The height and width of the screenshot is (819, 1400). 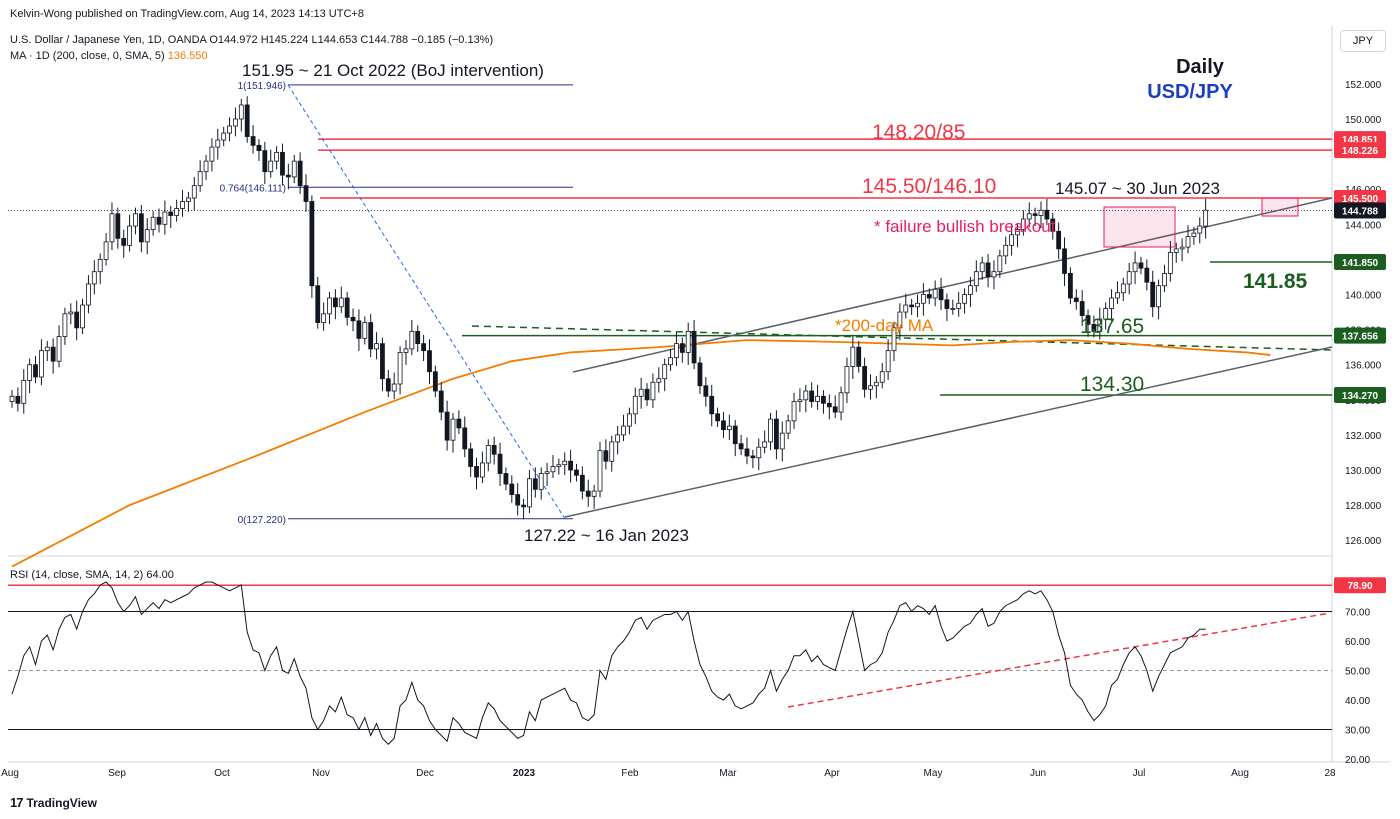 What do you see at coordinates (393, 70) in the screenshot?
I see `annotation-high: 151.95 ~ 21 Oct 2022 (BoJ intervention)` at bounding box center [393, 70].